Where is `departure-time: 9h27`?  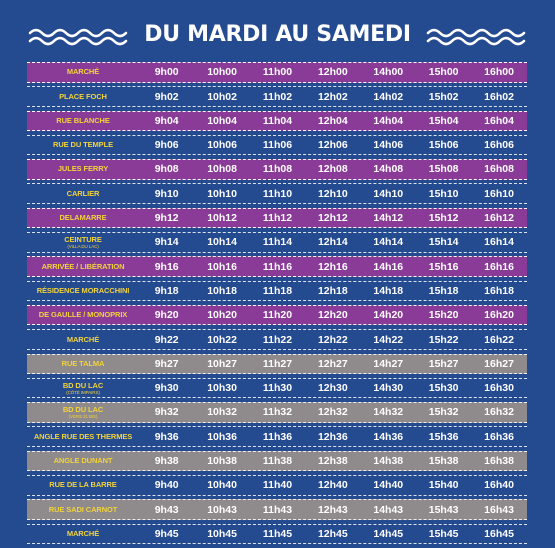
departure-time: 9h27 is located at coordinates (166, 363).